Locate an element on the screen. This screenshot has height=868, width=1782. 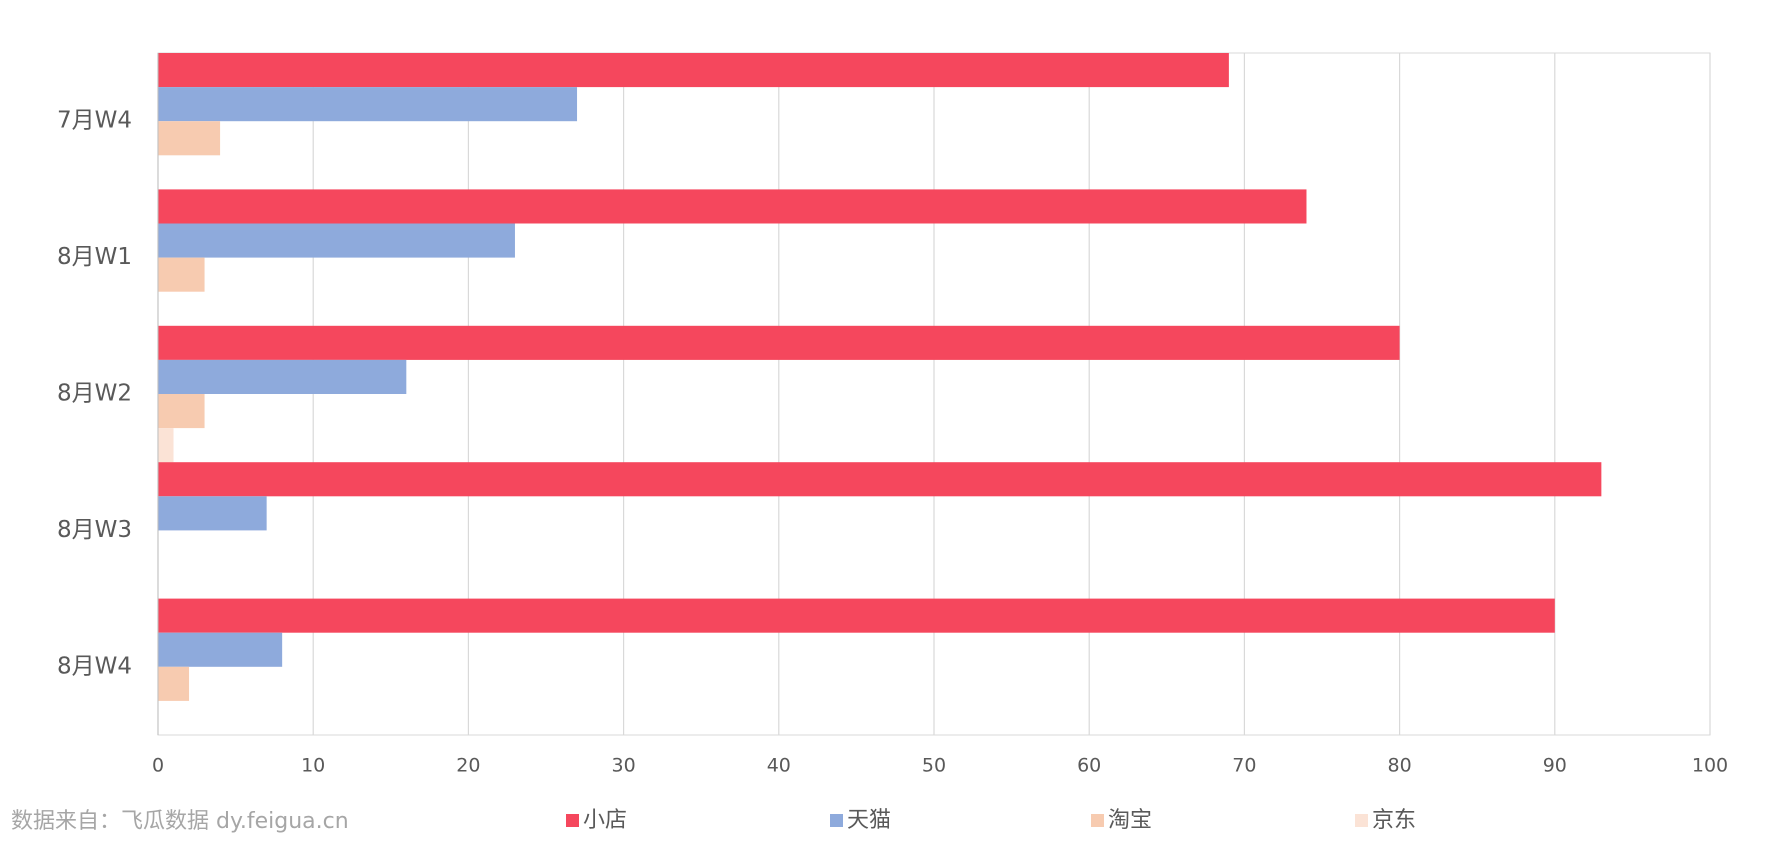
x-tick-label: 90 is located at coordinates (1555, 766).